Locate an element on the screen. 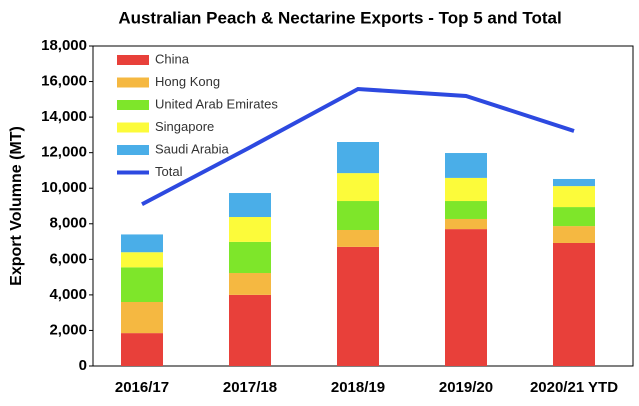  y-tick-label: 10,000 is located at coordinates (64, 187).